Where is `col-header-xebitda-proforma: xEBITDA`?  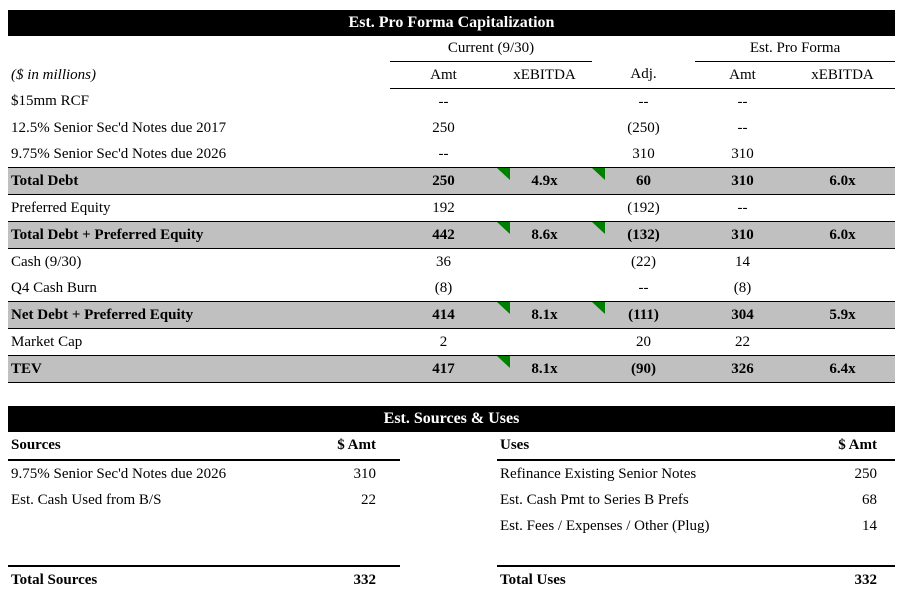 col-header-xebitda-proforma: xEBITDA is located at coordinates (843, 75).